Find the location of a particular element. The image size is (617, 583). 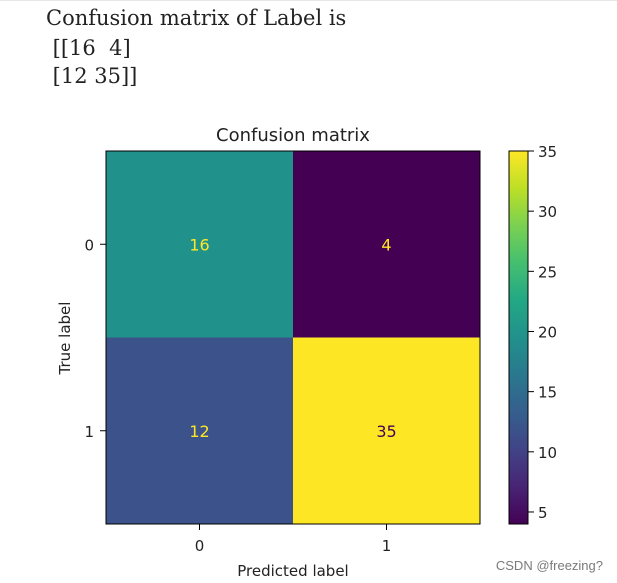

cell-value-label: 12 is located at coordinates (199, 431).